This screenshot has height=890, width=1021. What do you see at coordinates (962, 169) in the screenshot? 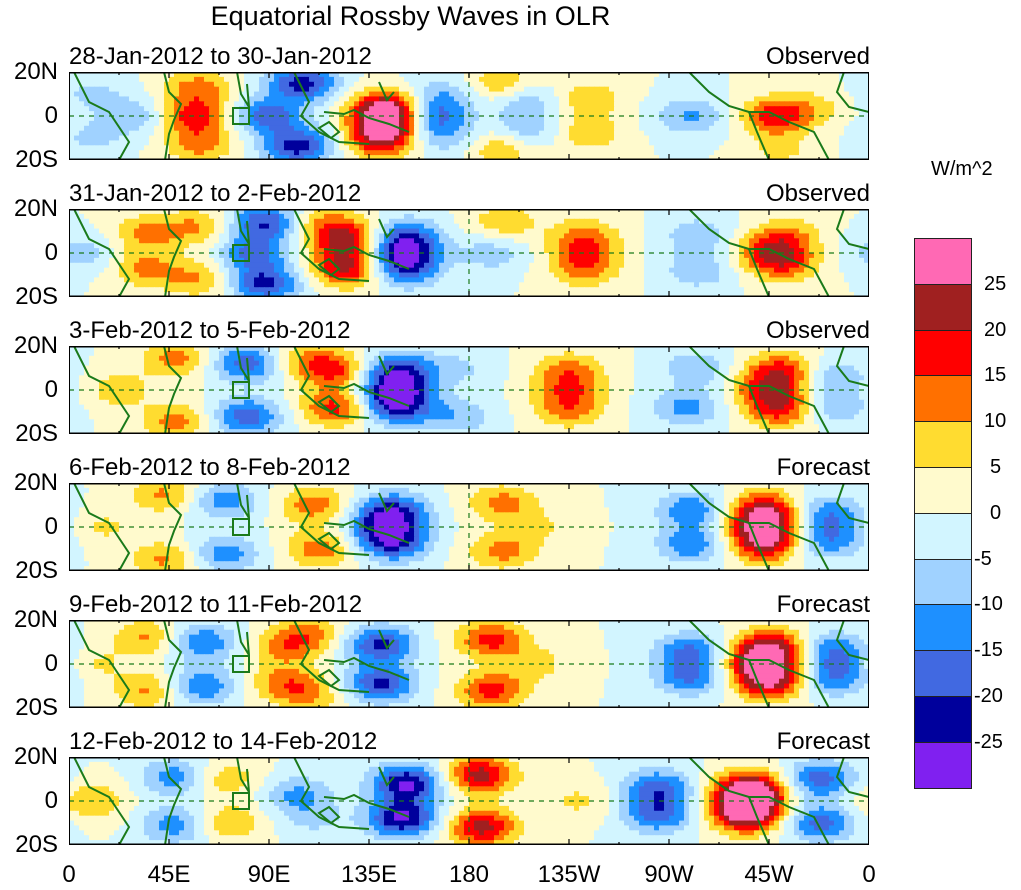
I see `colorbar-unit: W/m^2` at bounding box center [962, 169].